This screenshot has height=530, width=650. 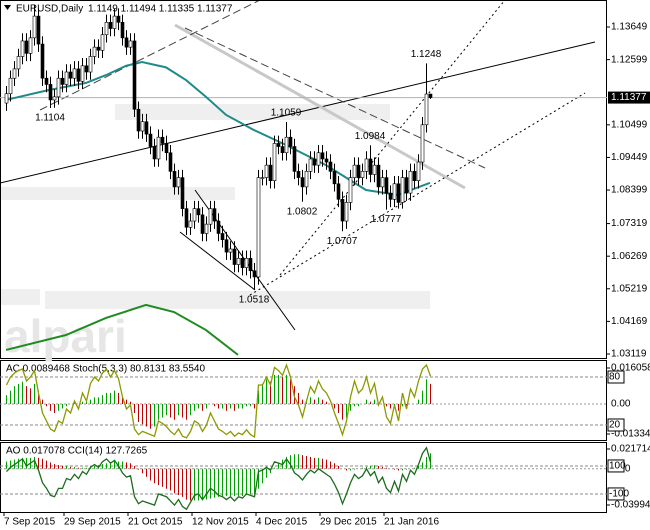 What do you see at coordinates (411, 522) in the screenshot?
I see `x-tick-label: 21 Jan 2016` at bounding box center [411, 522].